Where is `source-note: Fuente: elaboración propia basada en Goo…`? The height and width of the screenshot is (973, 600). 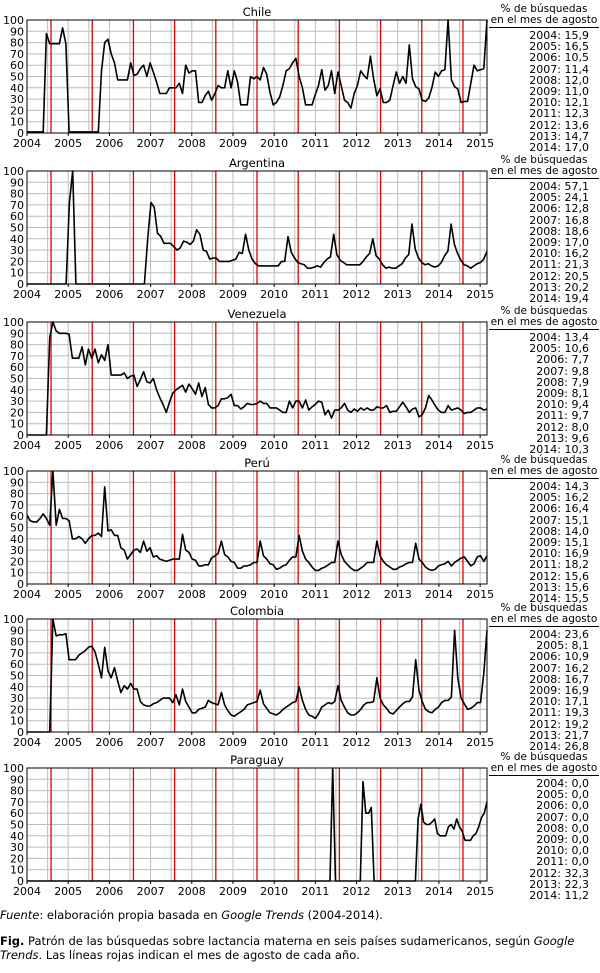
source-note: Fuente: elaboración propia basada en Goo… is located at coordinates (299, 915).